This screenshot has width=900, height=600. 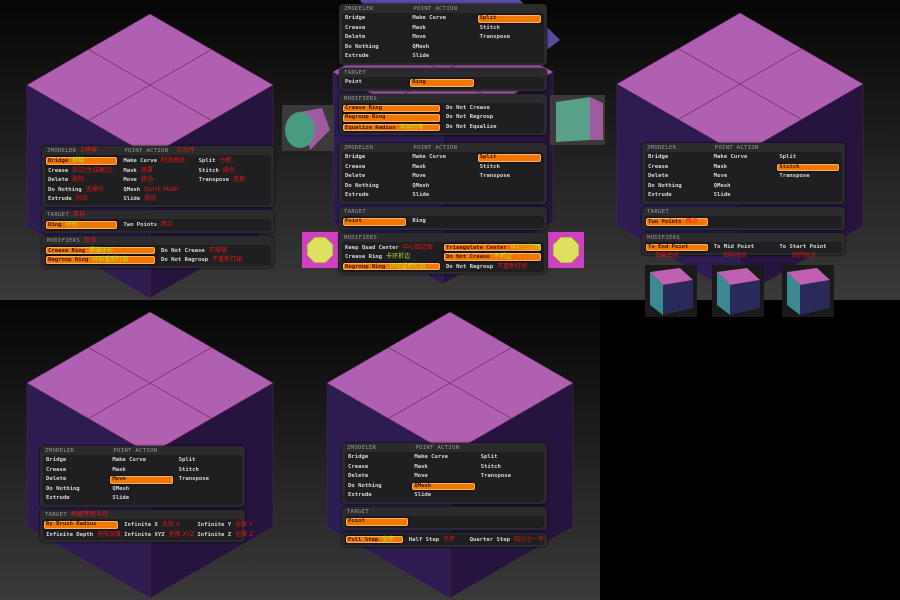 What do you see at coordinates (157, 525) in the screenshot?
I see `option-infinite-x: Infinite X 无限 X` at bounding box center [157, 525].